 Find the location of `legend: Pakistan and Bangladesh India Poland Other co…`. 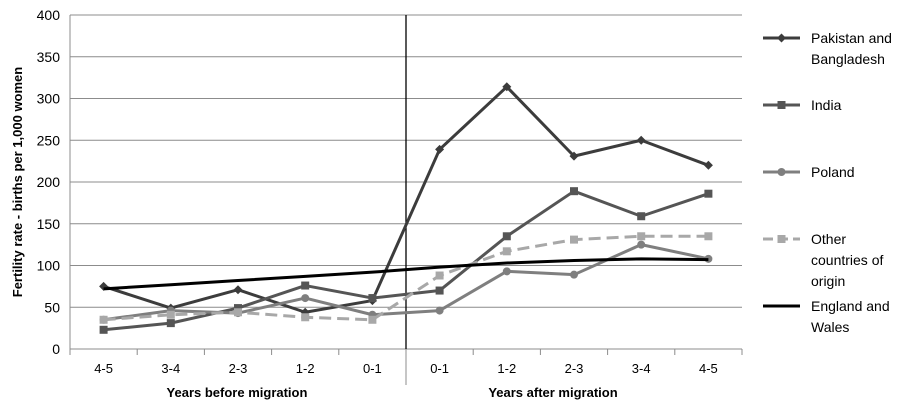

legend: Pakistan and Bangladesh India Poland Other co… is located at coordinates (827, 182).